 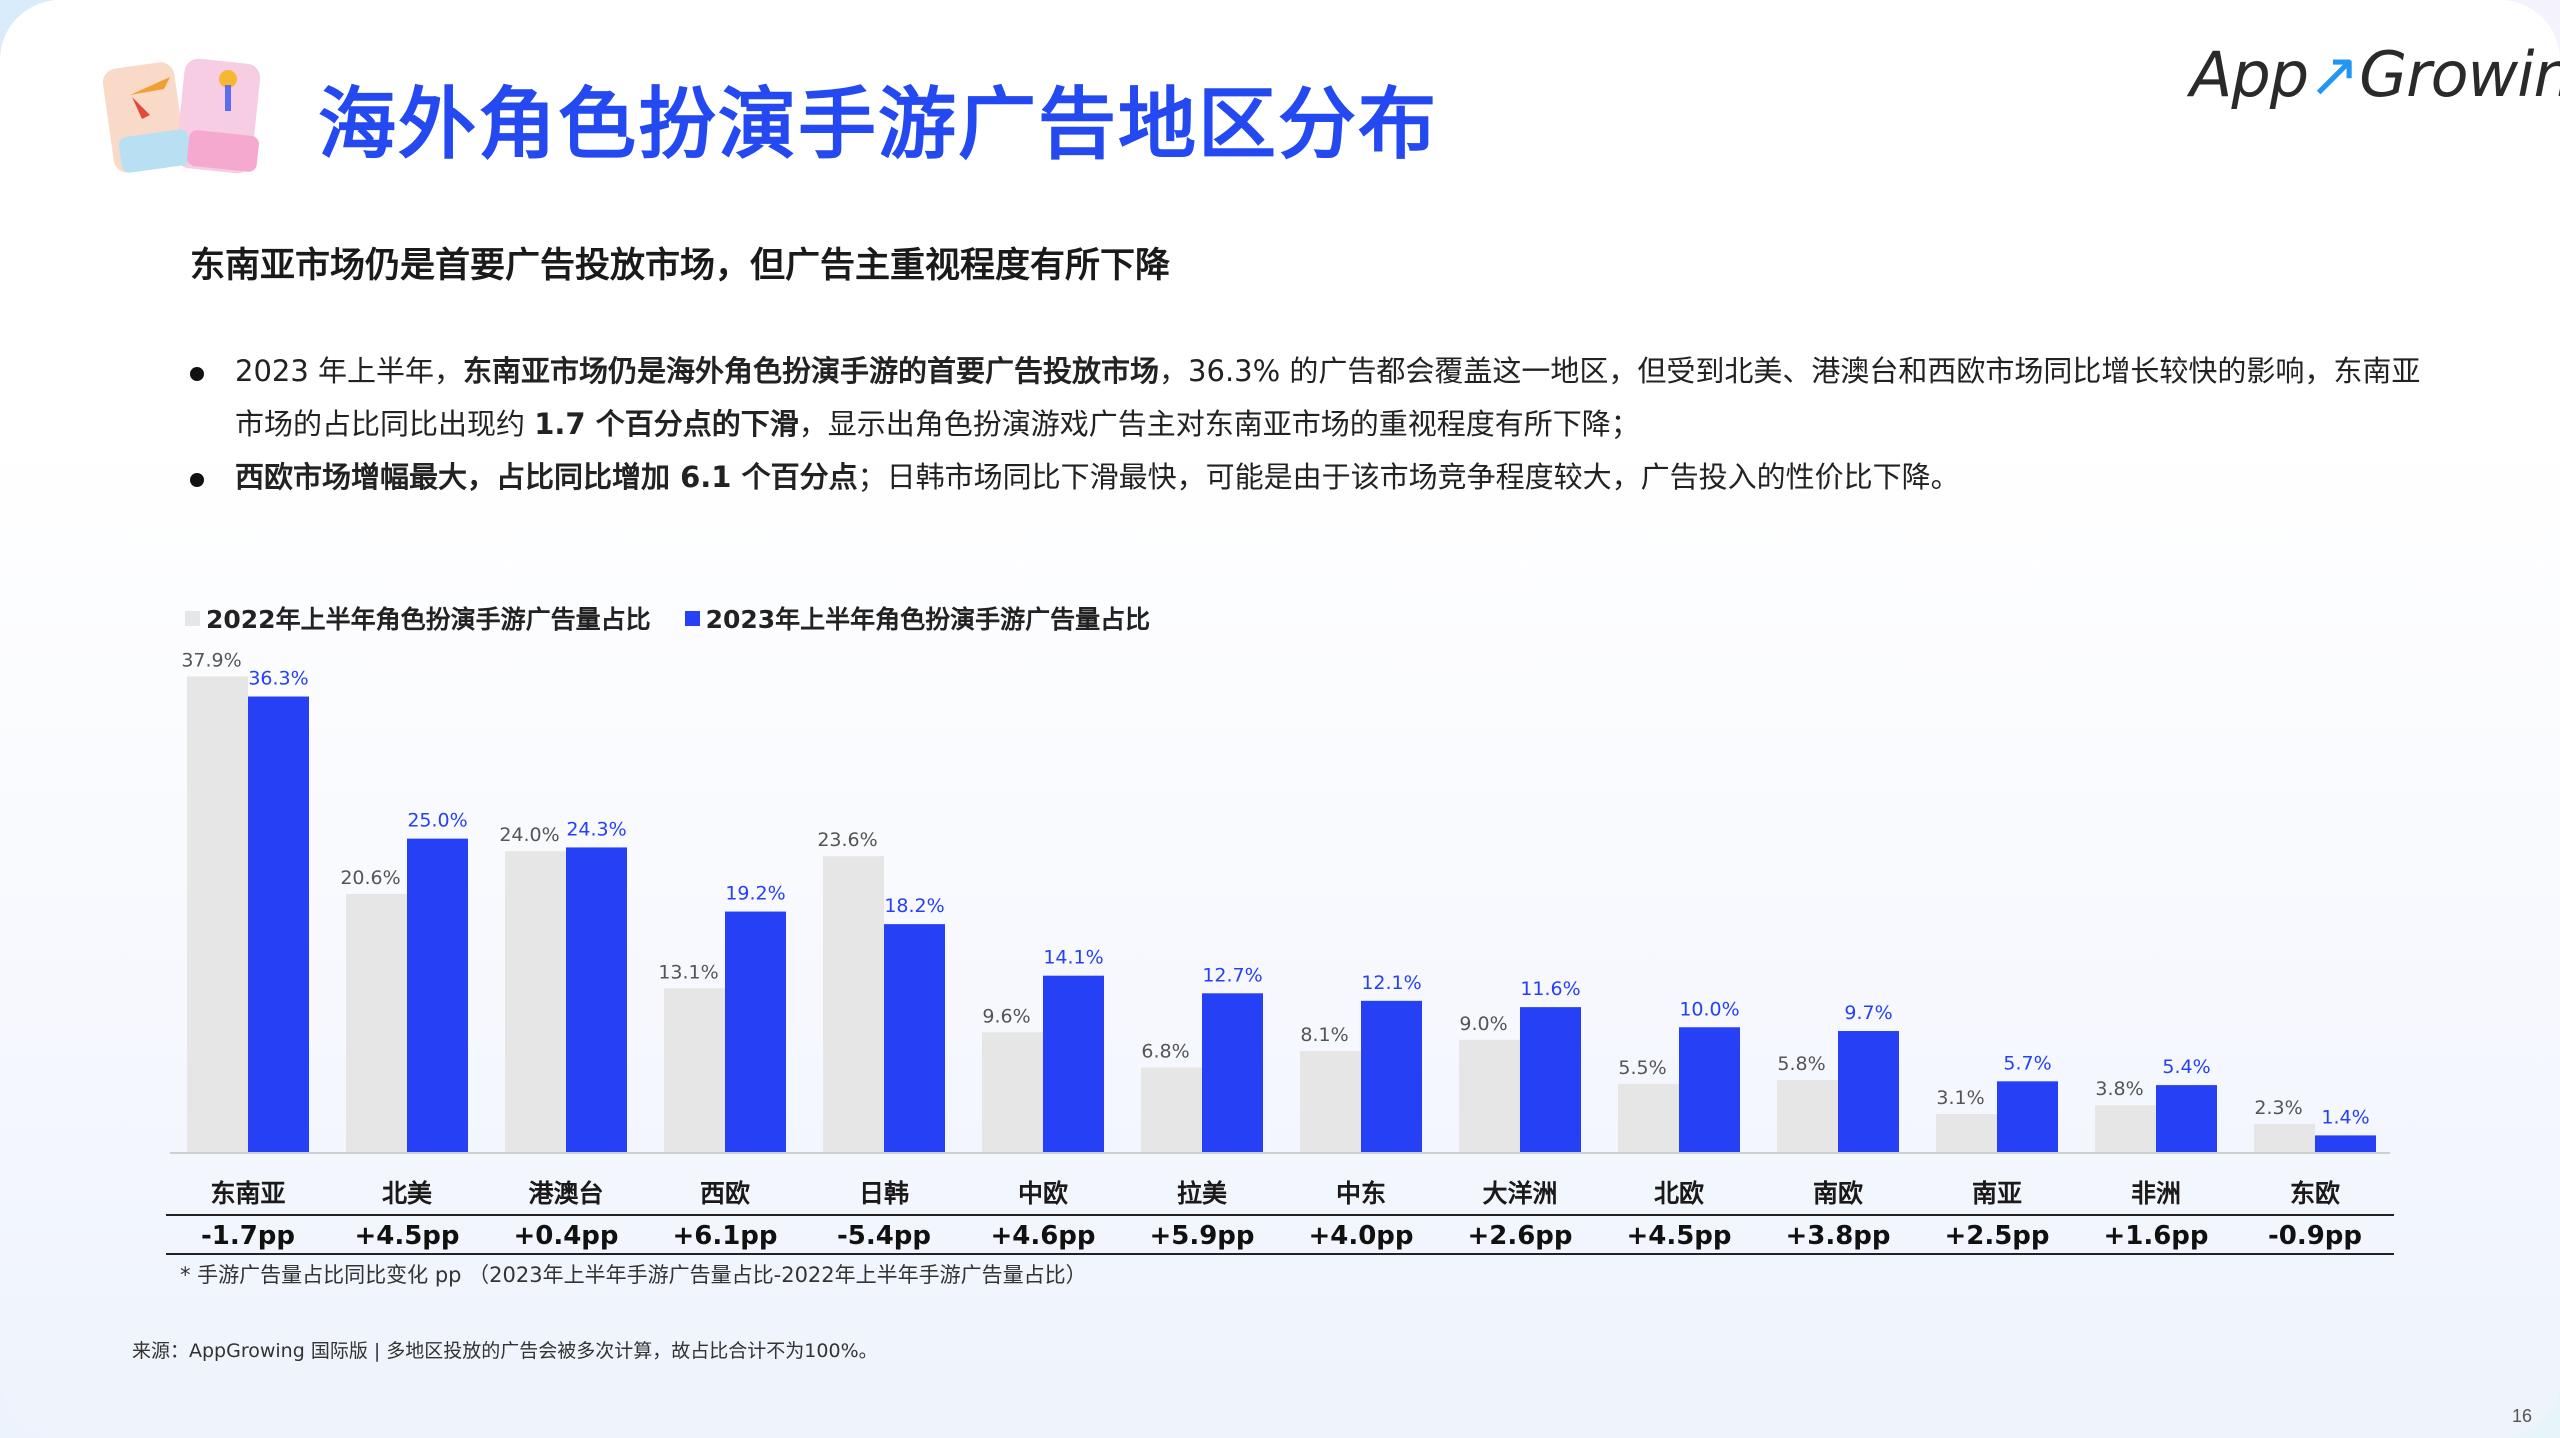 What do you see at coordinates (1801, 1064) in the screenshot?
I see `data-label-2022: 5.8%` at bounding box center [1801, 1064].